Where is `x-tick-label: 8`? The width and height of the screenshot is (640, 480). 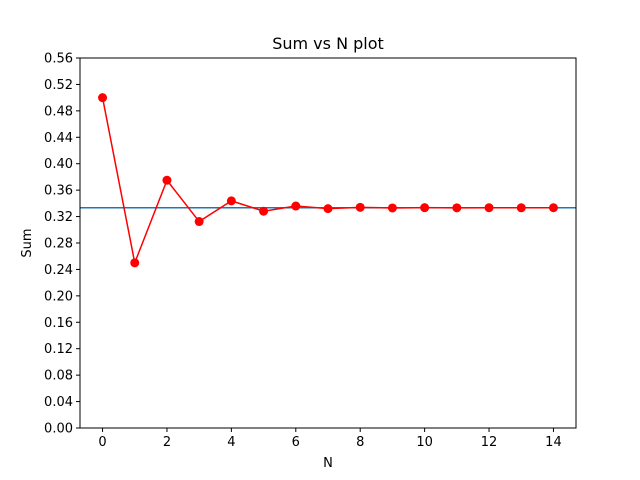 x-tick-label: 8 is located at coordinates (360, 442).